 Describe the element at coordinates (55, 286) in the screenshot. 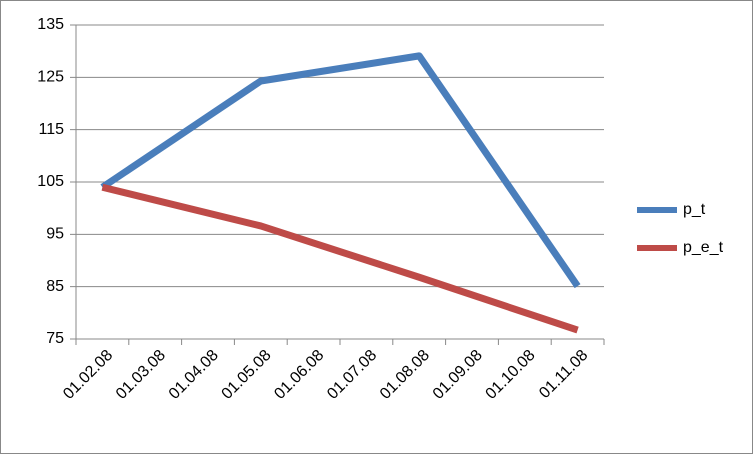

I see `y-tick-label: 85` at that location.